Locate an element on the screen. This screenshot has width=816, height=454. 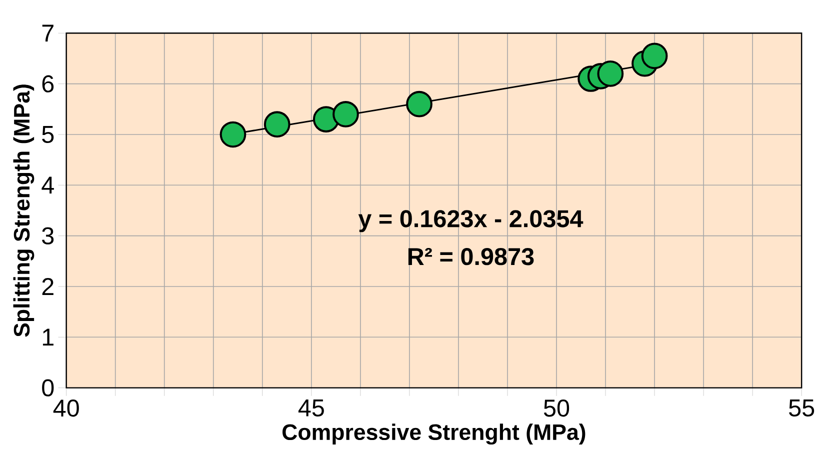
y-tick-label: 6 is located at coordinates (48, 83).